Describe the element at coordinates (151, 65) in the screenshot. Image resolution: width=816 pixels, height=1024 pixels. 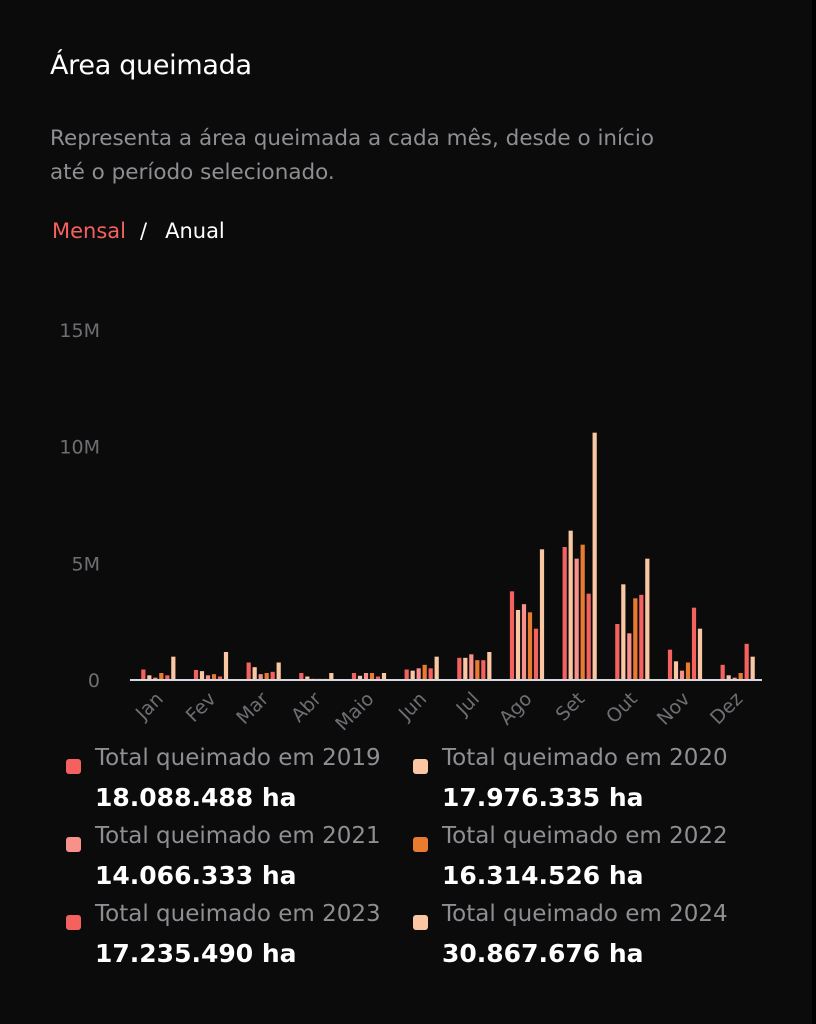
I see `card-title: Área queimada` at that location.